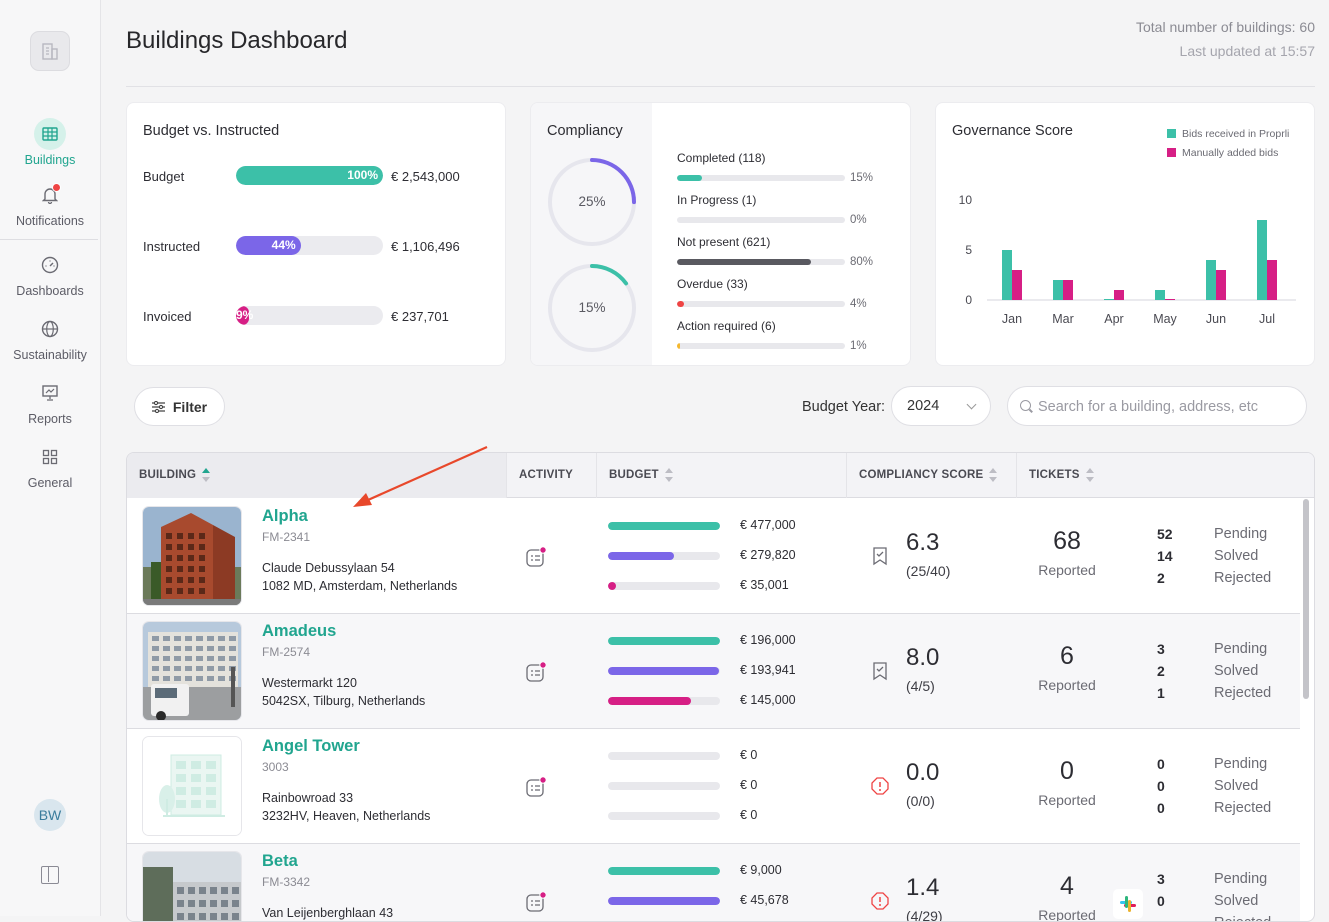  I want to click on column-header-budget: BUDGET, so click(722, 475).